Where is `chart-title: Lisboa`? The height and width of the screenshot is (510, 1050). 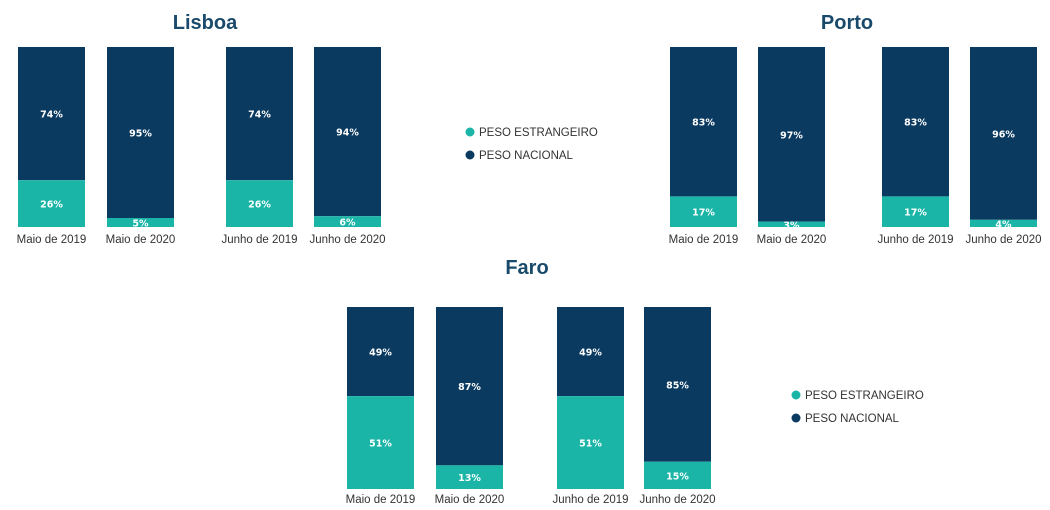
chart-title: Lisboa is located at coordinates (205, 23).